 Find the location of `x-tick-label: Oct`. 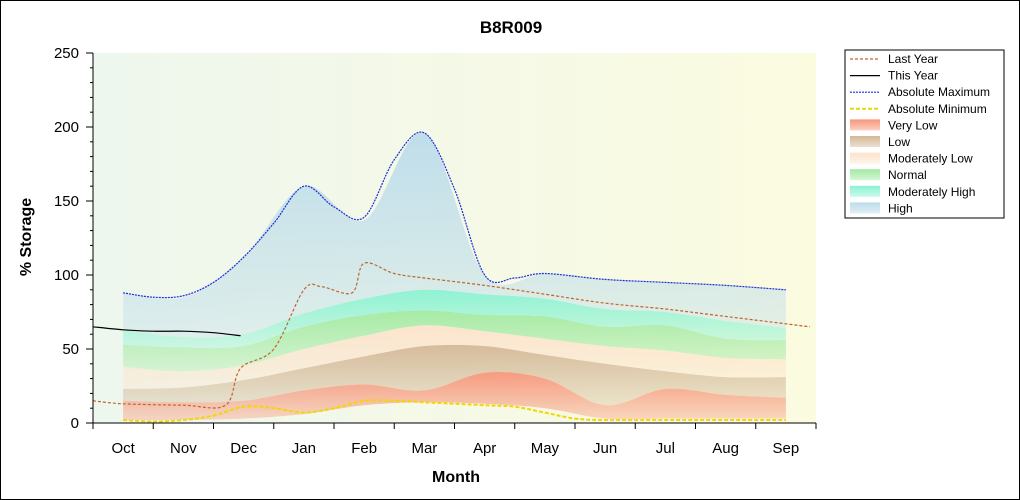

x-tick-label: Oct is located at coordinates (123, 448).